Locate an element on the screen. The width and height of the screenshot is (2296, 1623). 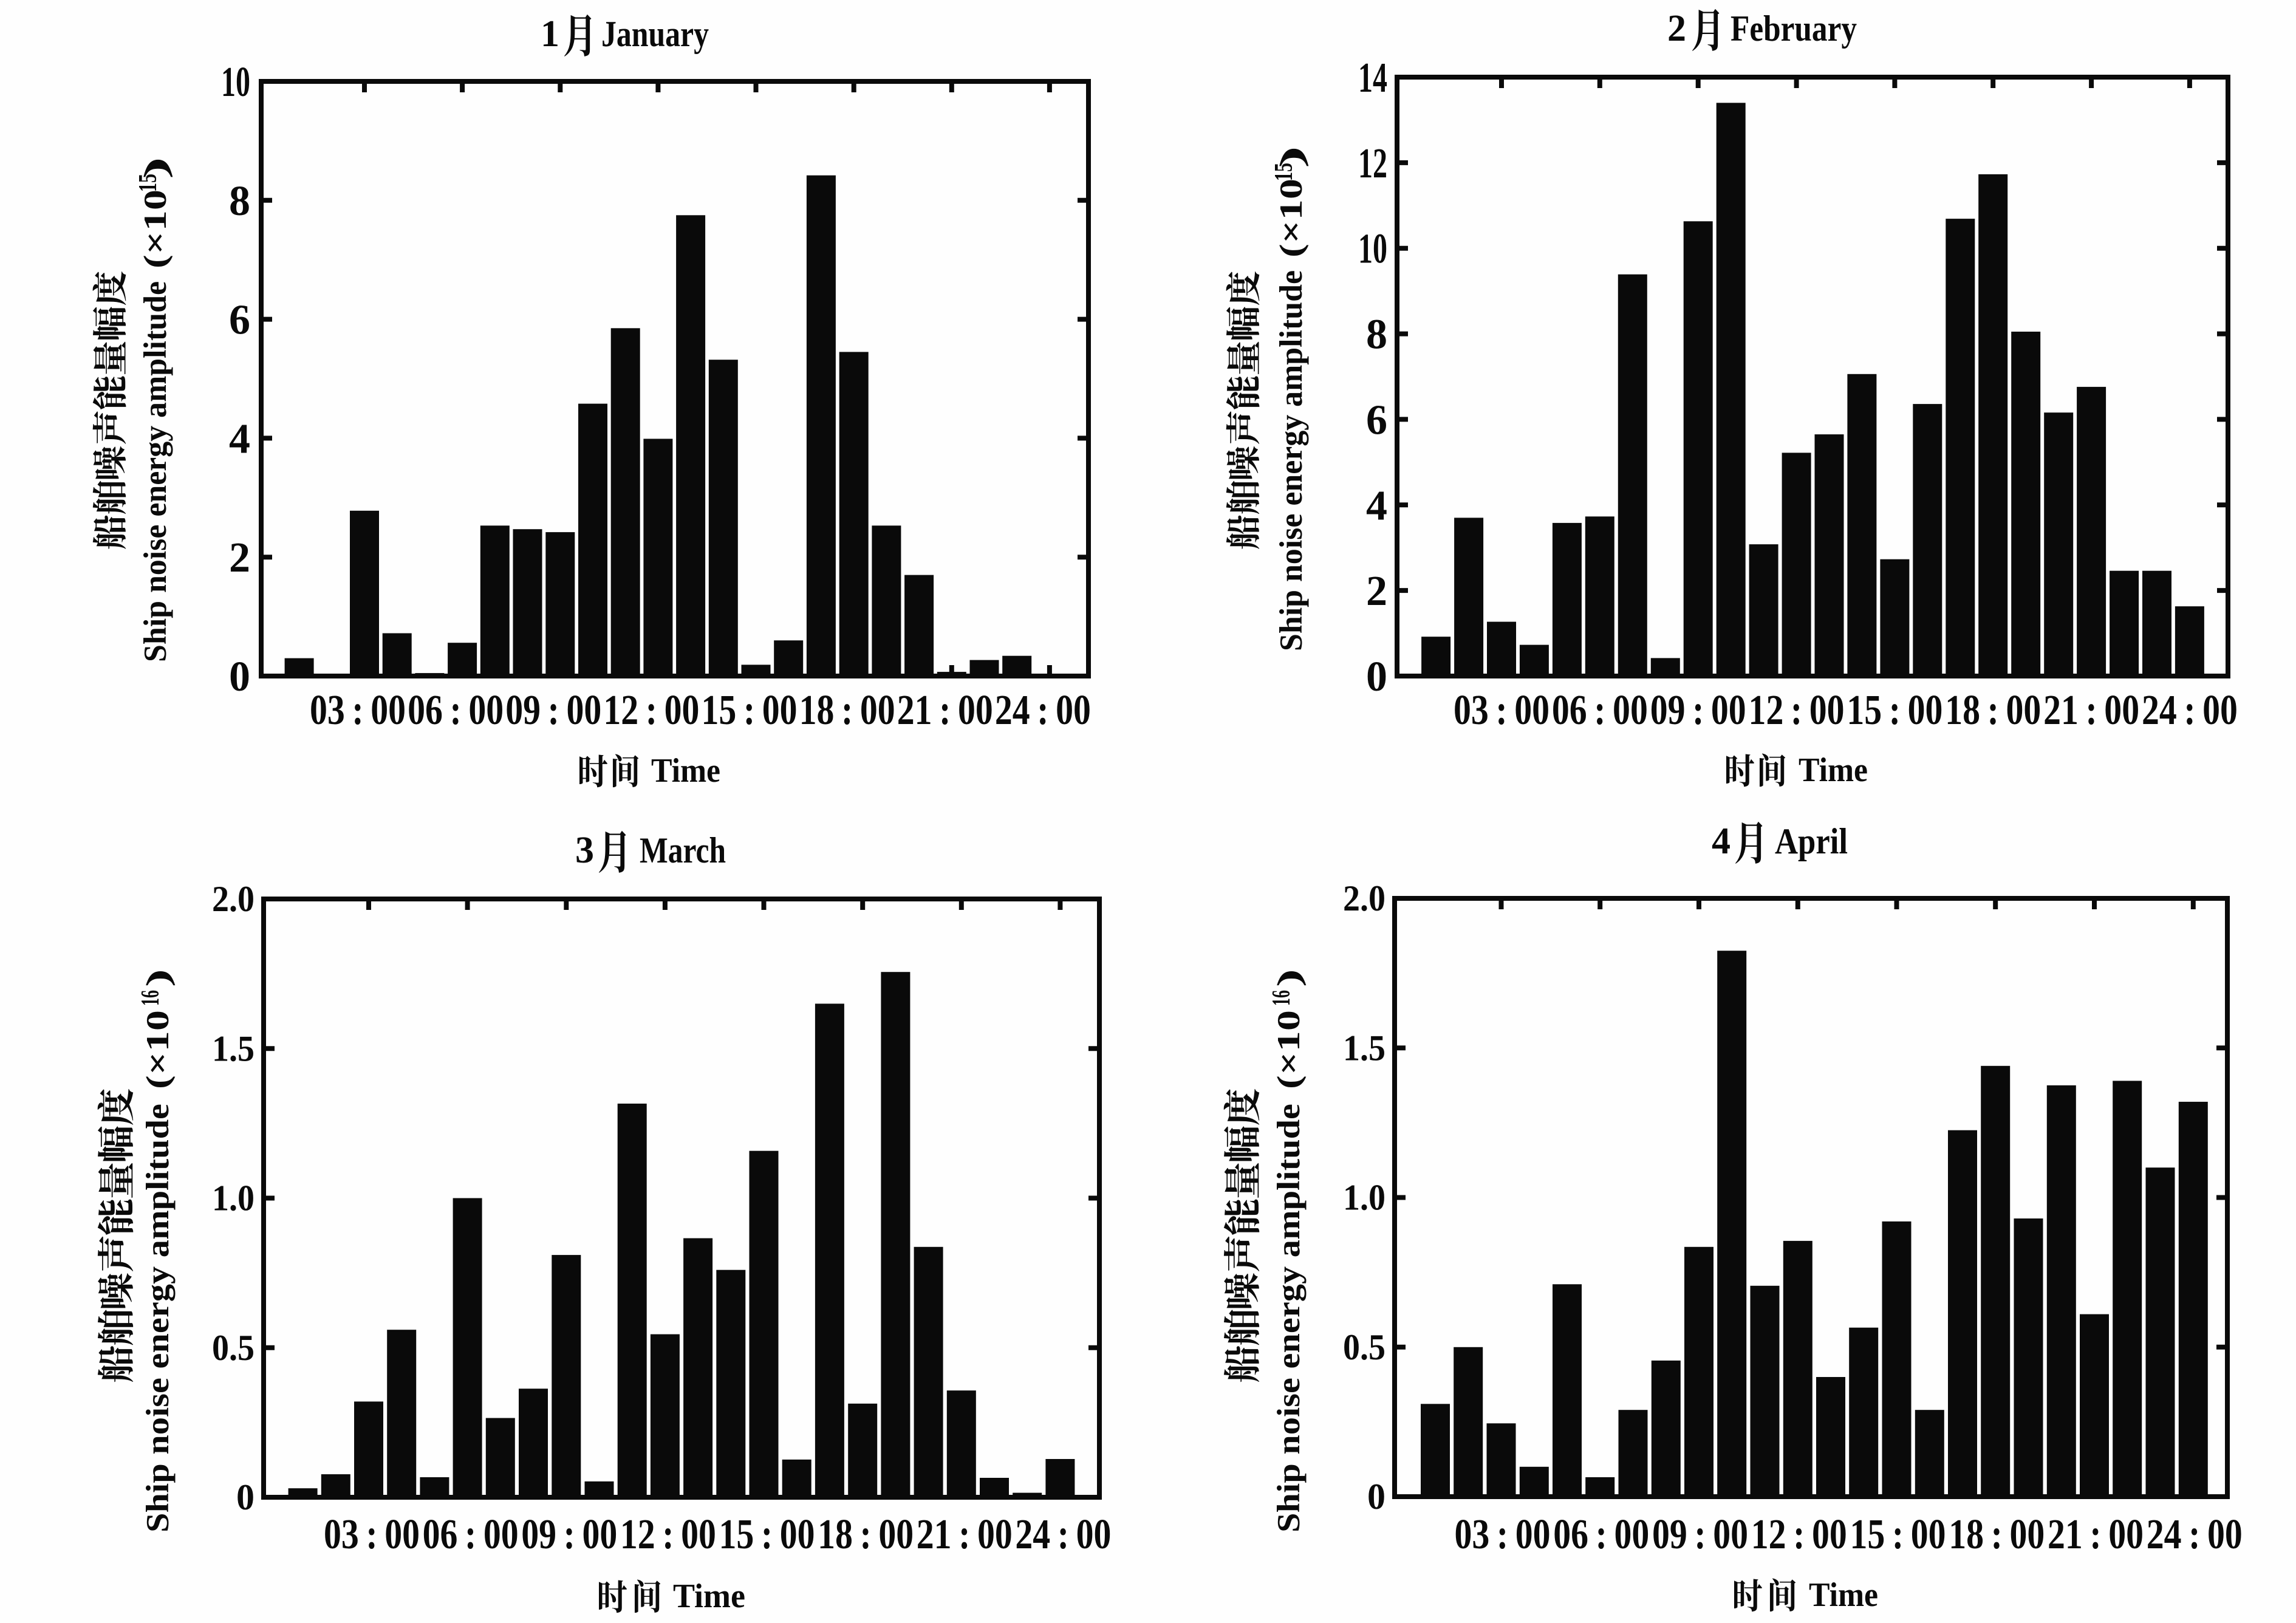
svg-text: April is located at coordinates (1811, 841).